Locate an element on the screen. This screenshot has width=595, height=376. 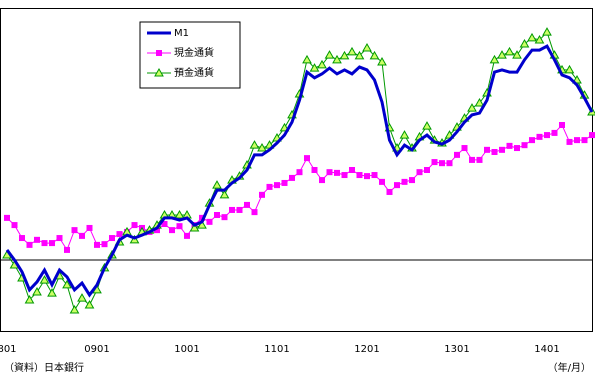
legend-label: 現金通貨 is located at coordinates (194, 52).